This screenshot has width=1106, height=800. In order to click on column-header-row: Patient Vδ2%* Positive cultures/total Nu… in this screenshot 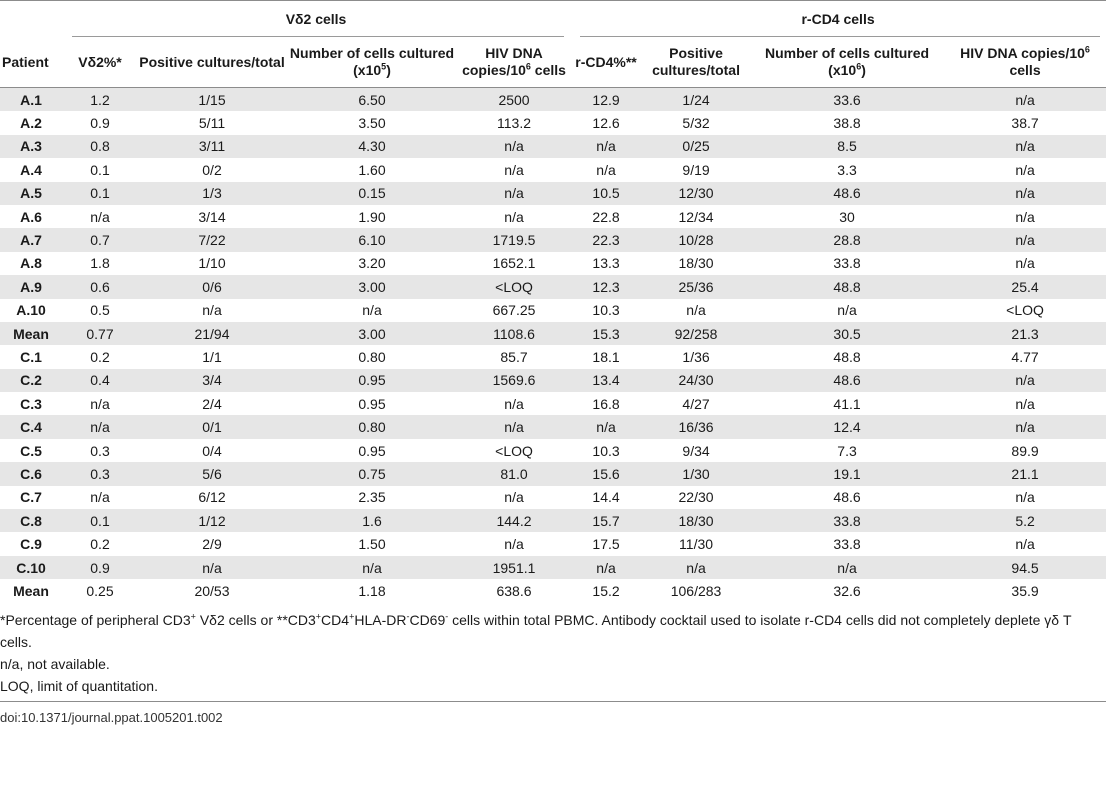, I will do `click(553, 62)`.